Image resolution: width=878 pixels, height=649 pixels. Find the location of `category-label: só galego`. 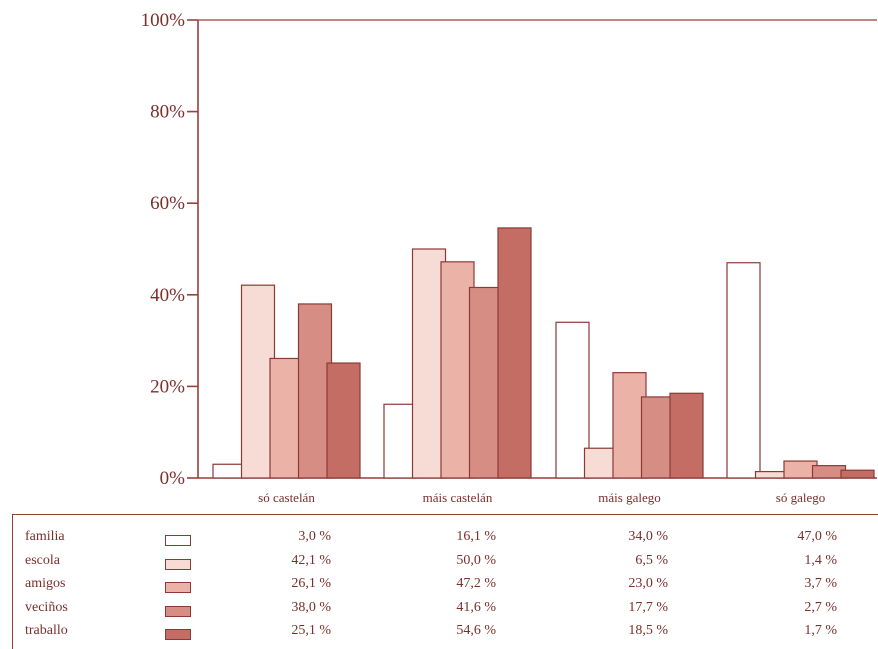

category-label: só galego is located at coordinates (800, 497).